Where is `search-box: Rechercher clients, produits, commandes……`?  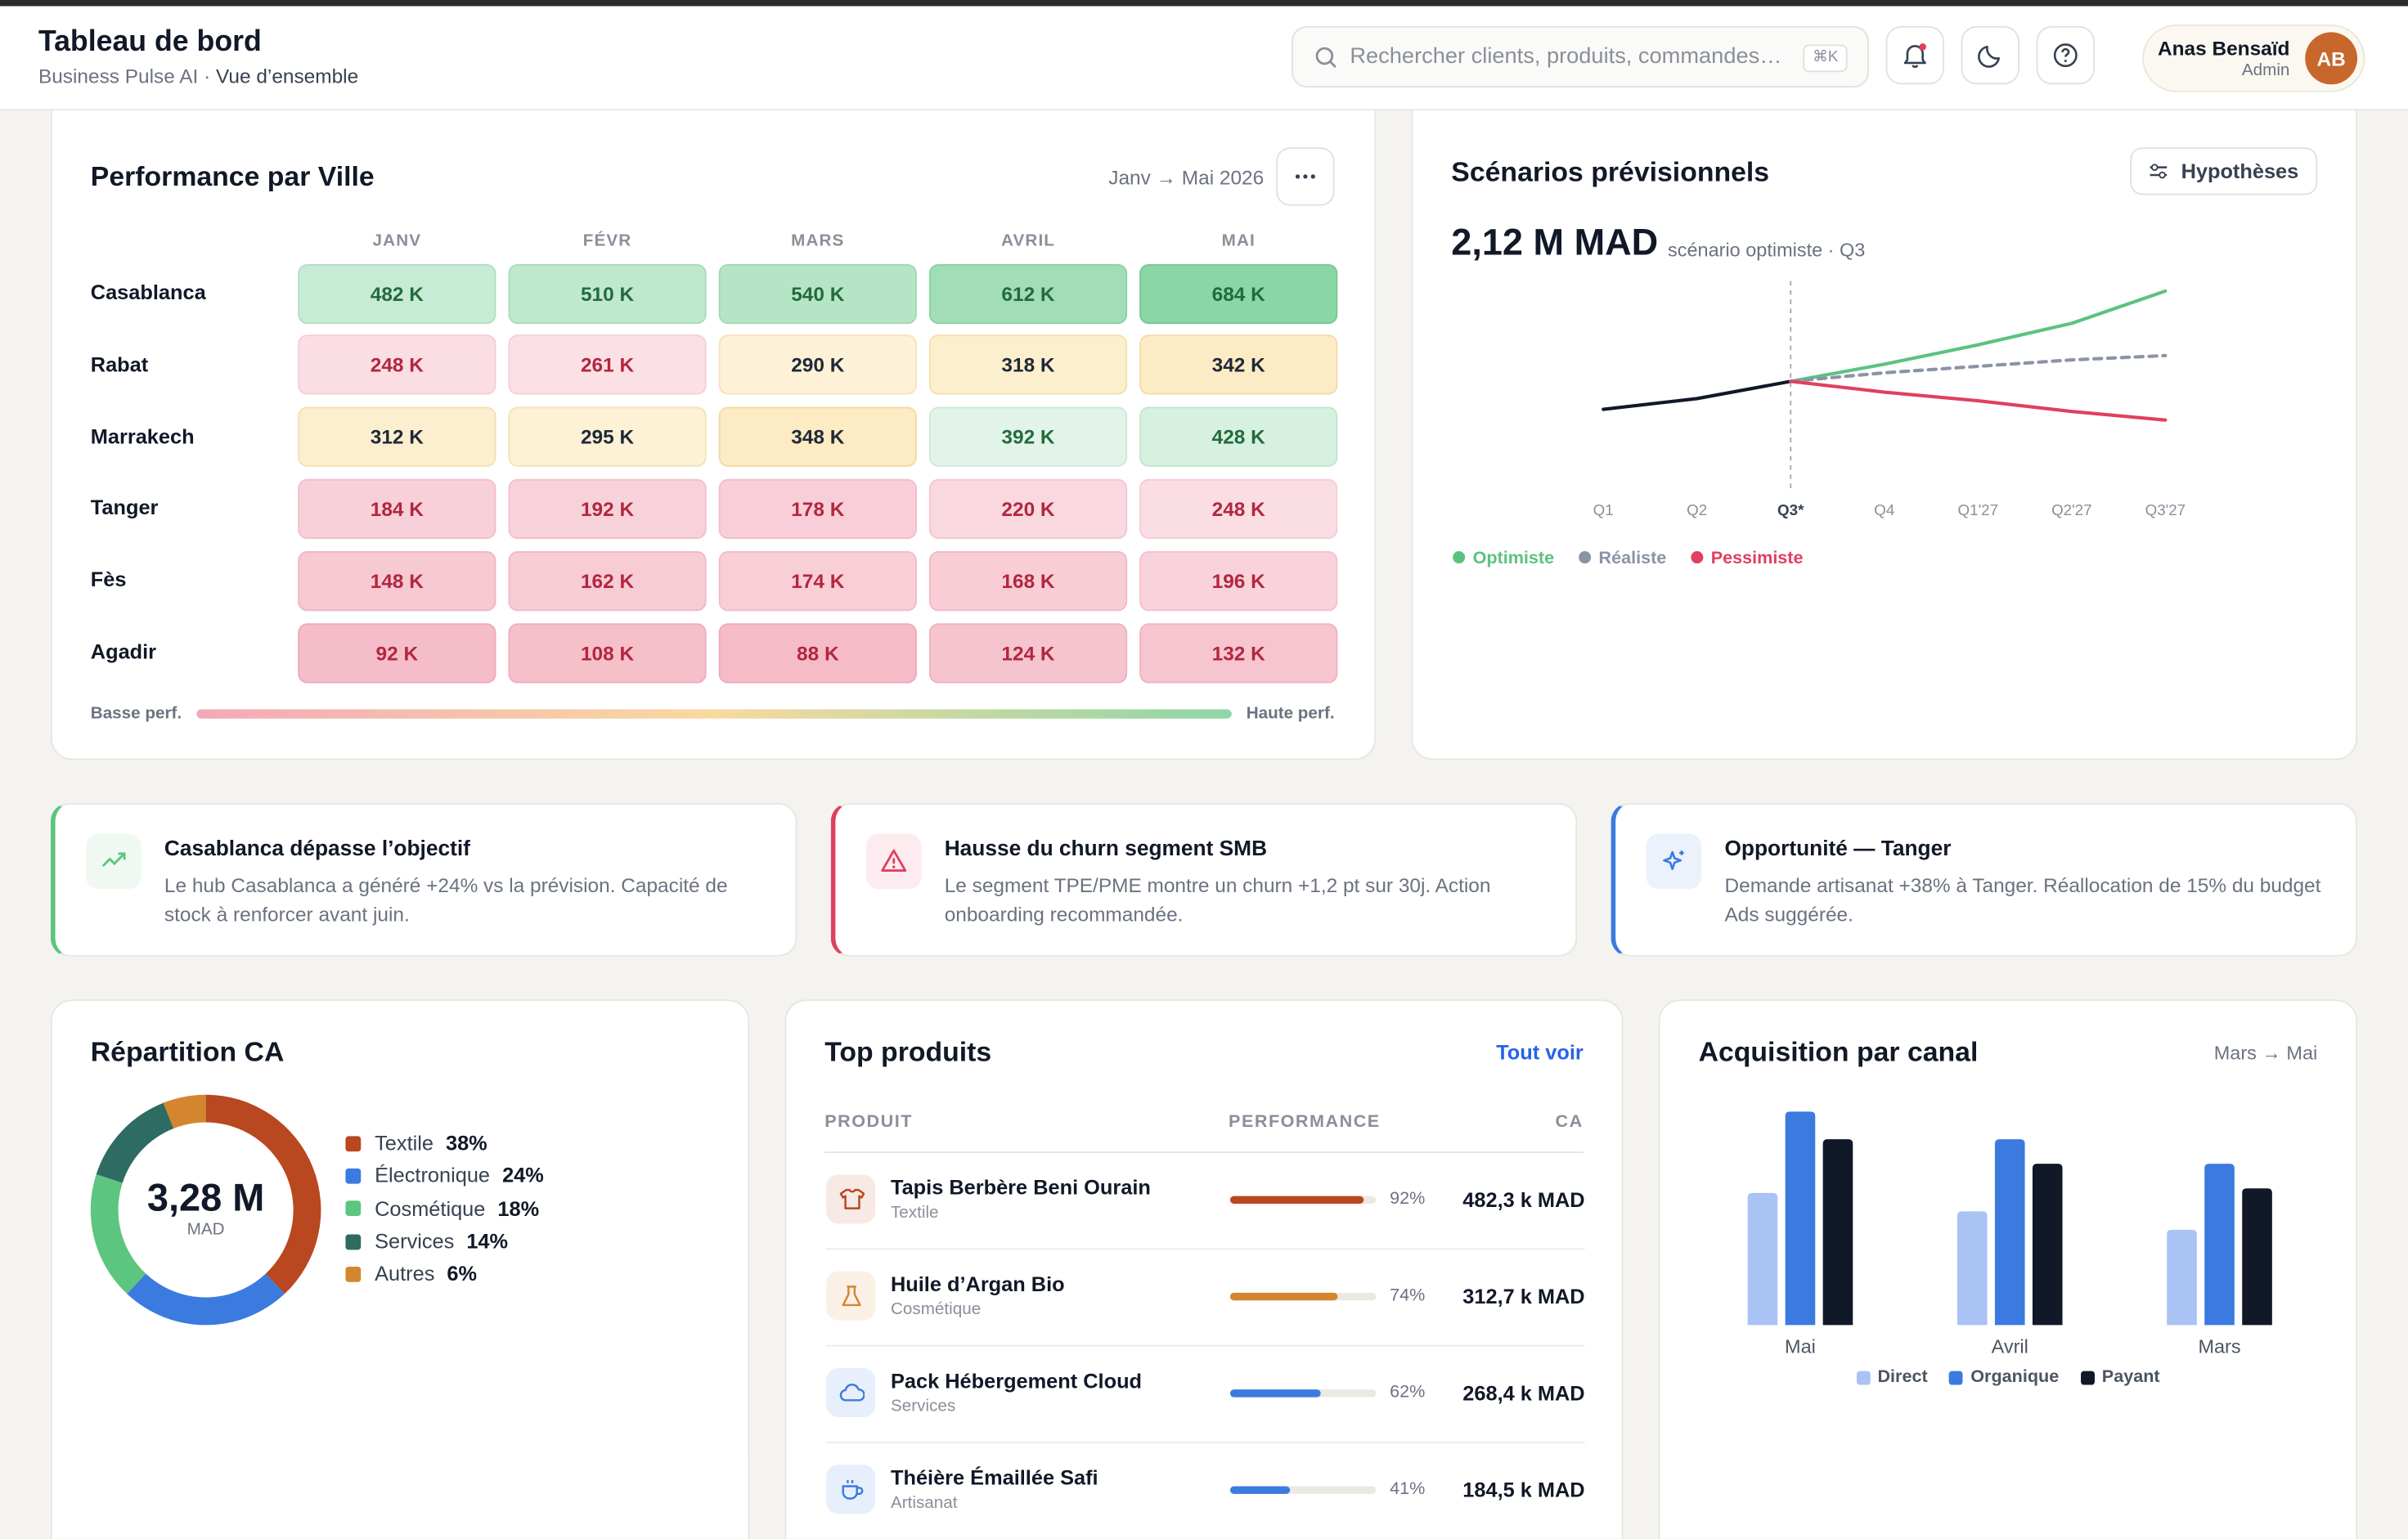
search-box: Rechercher clients, produits, commandes…… is located at coordinates (1580, 56).